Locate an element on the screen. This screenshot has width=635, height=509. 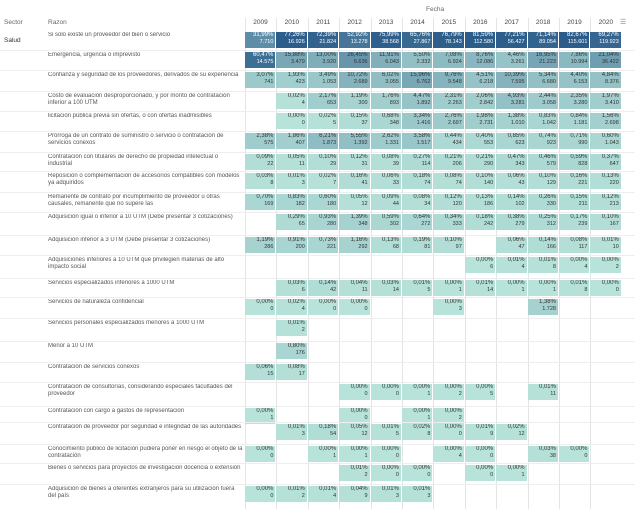
table-cell: 0,10% 140 is located at coordinates (480, 181).